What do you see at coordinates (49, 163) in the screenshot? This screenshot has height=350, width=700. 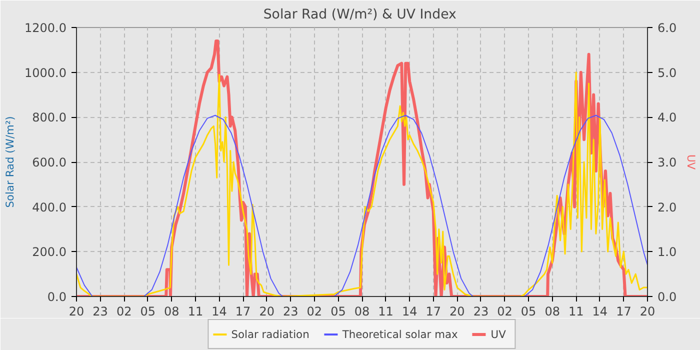 I see `y-tick-label: 600.0` at bounding box center [49, 163].